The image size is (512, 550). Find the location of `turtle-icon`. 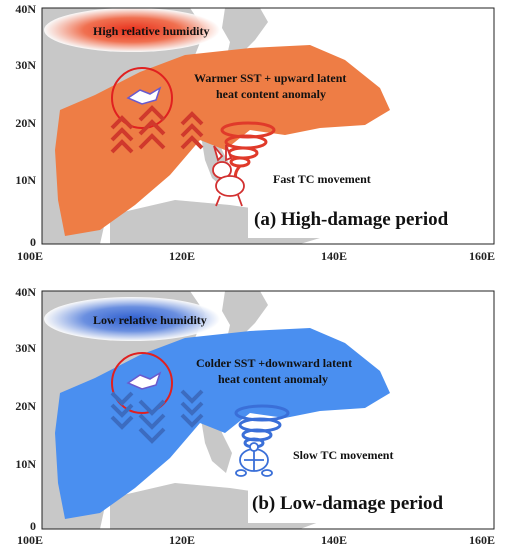

turtle-icon is located at coordinates (254, 459).